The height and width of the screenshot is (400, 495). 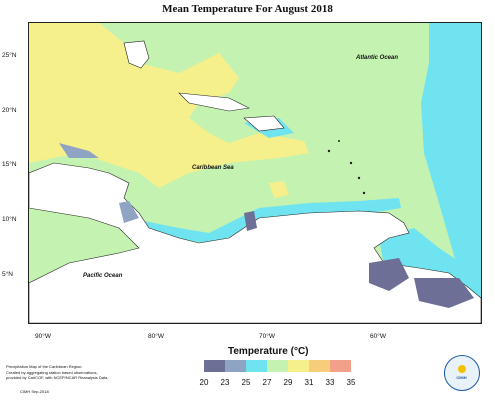 What do you see at coordinates (9, 55) in the screenshot?
I see `lat-label: 25°N` at bounding box center [9, 55].